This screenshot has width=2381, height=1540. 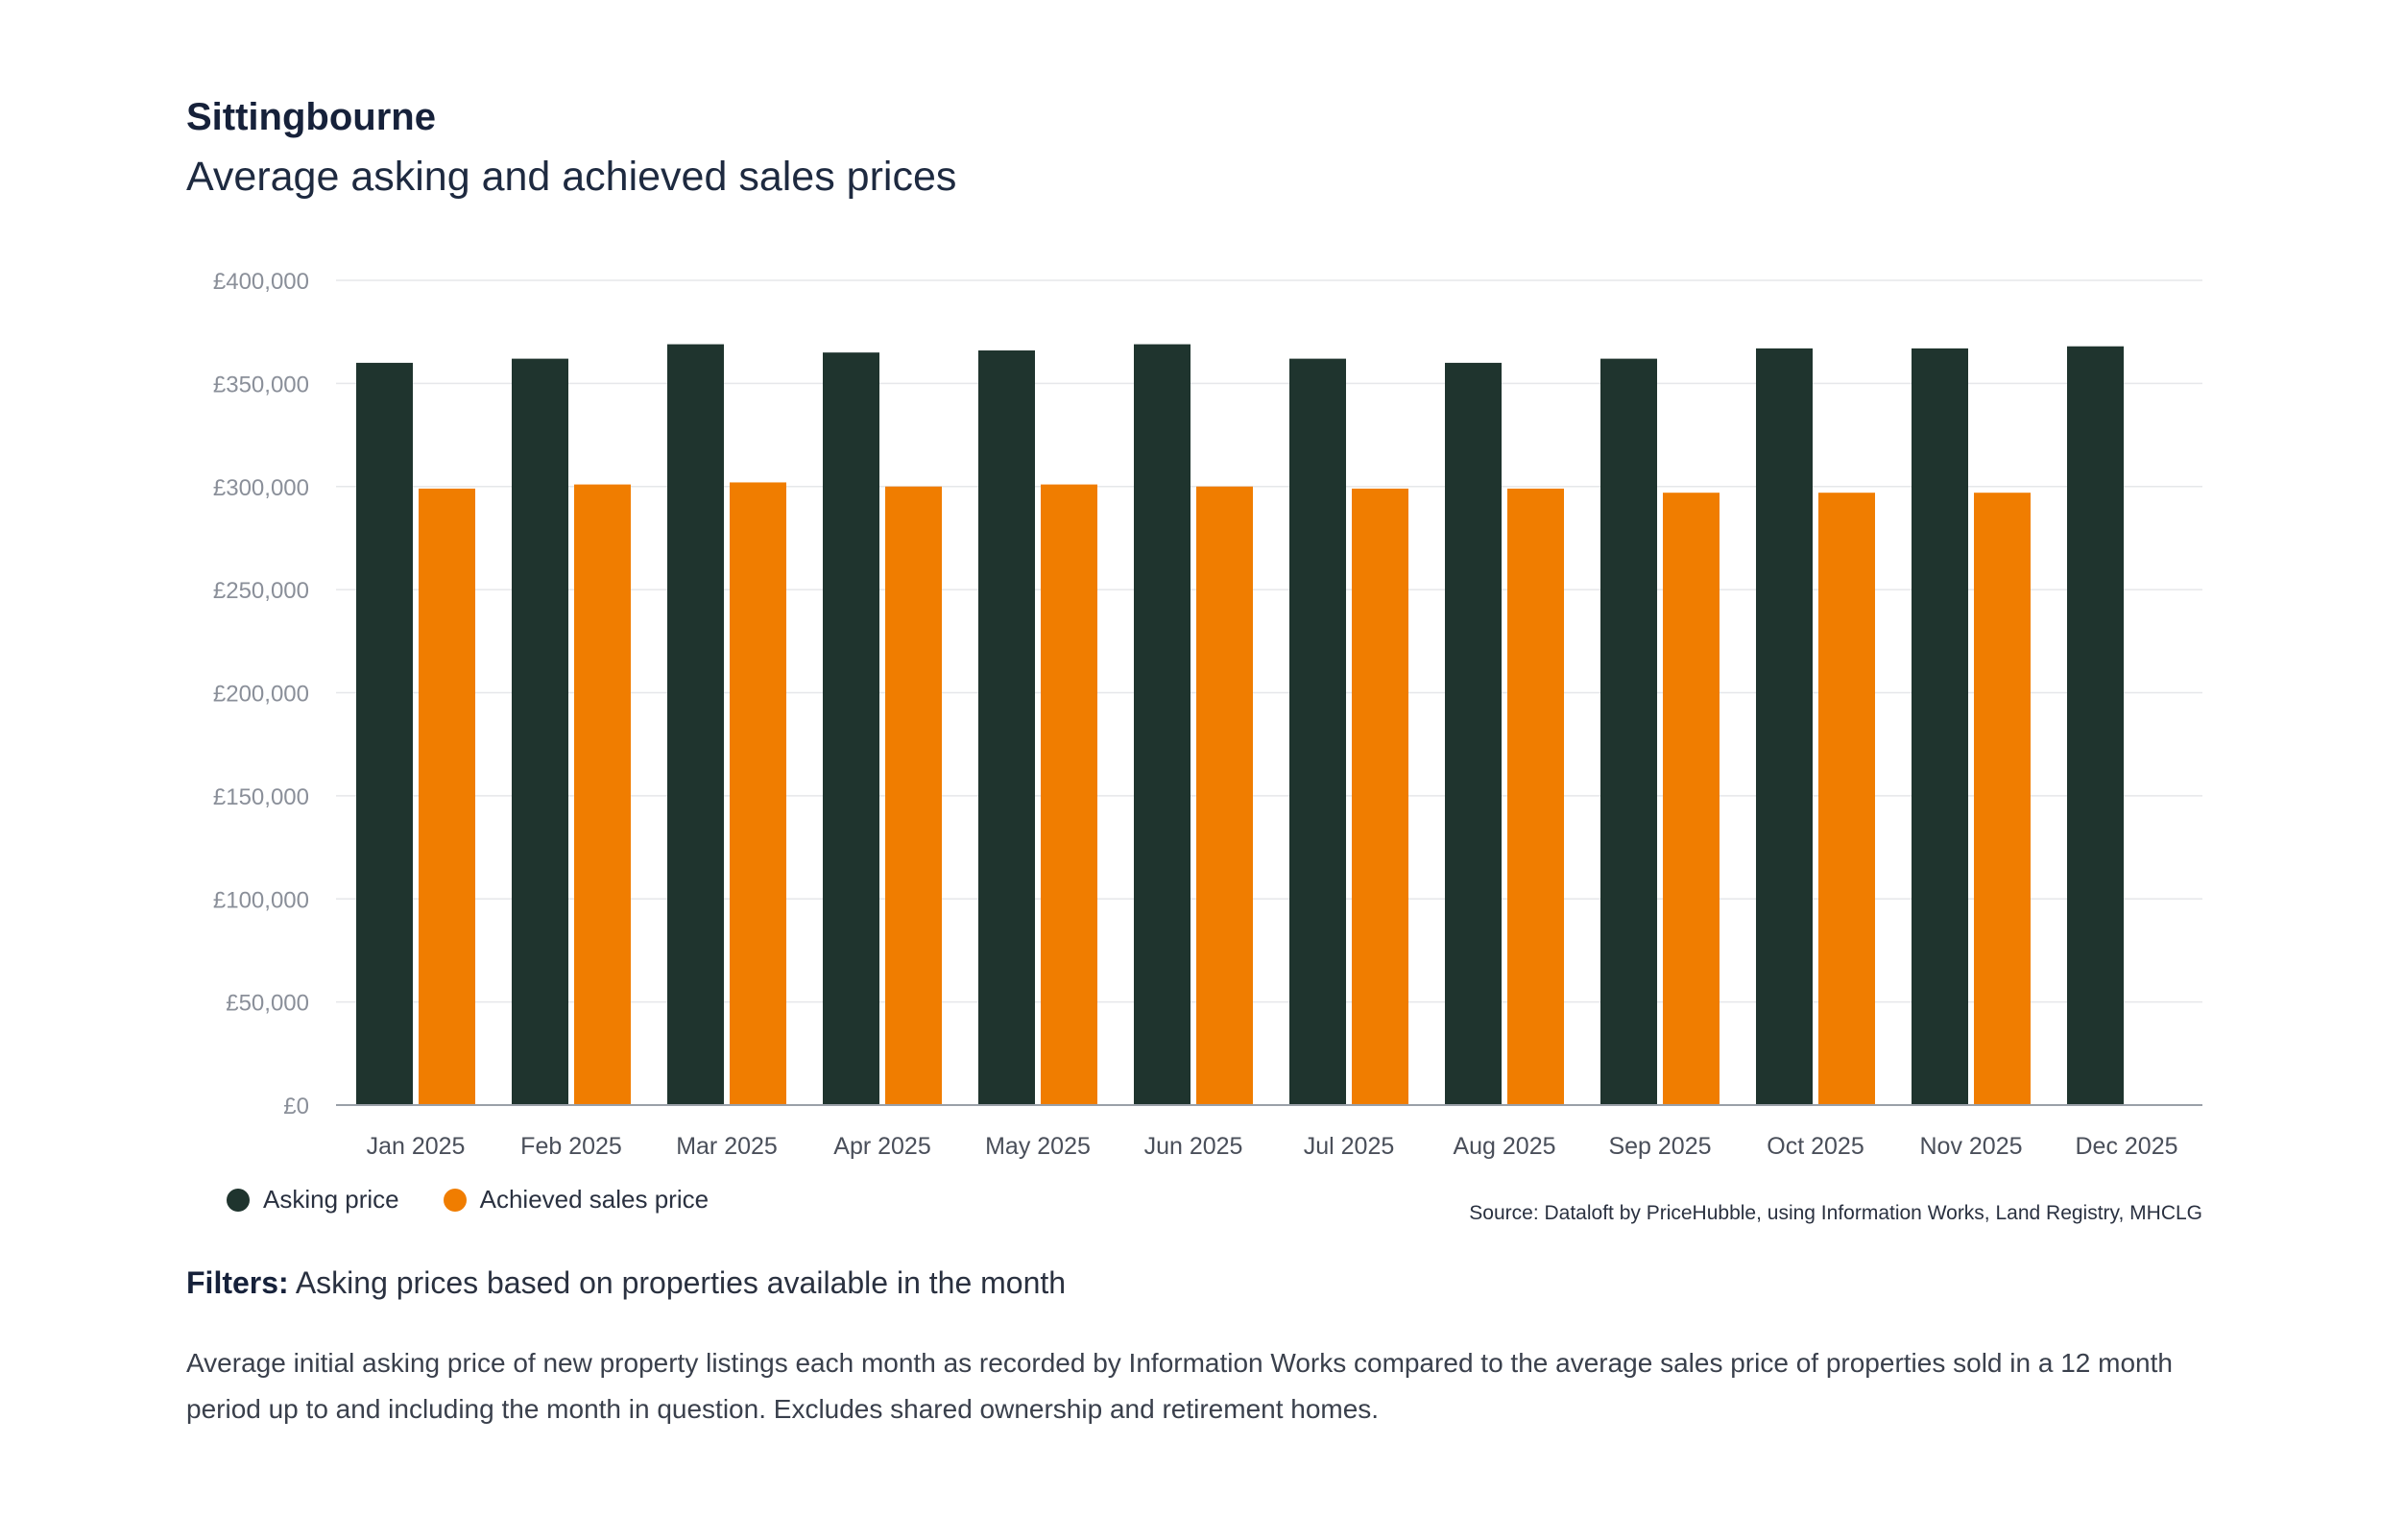 What do you see at coordinates (1038, 1146) in the screenshot?
I see `x-tick-label: May 2025` at bounding box center [1038, 1146].